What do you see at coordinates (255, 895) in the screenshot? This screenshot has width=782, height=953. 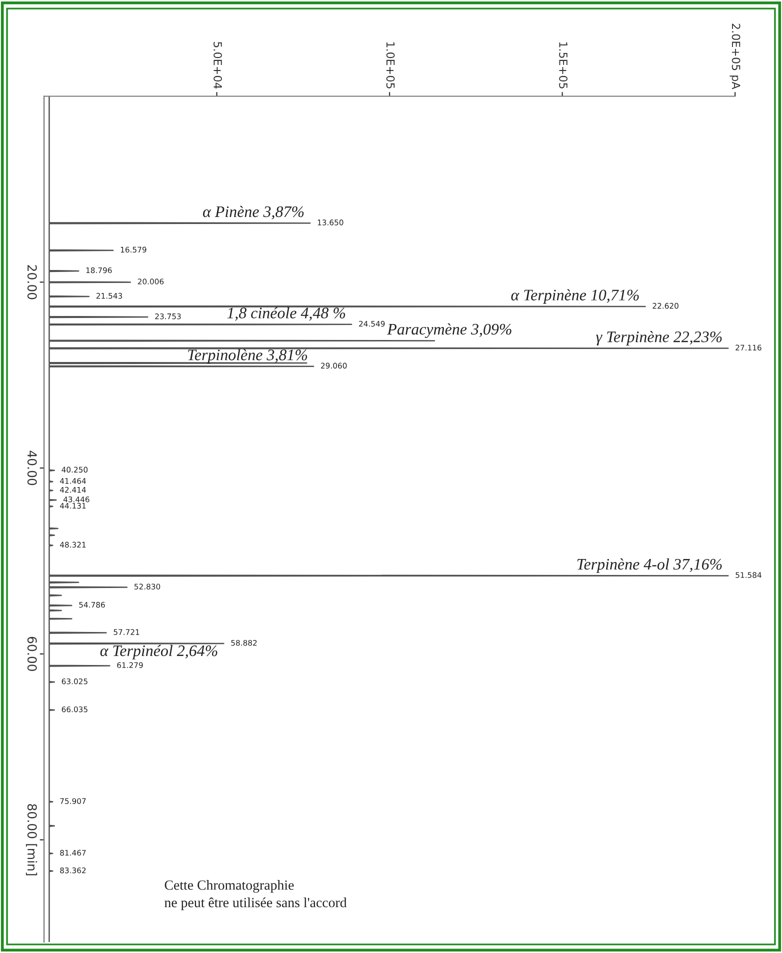 I see `annotation: Cette Chromatographie ne peut être utilisée sans l'accord` at bounding box center [255, 895].